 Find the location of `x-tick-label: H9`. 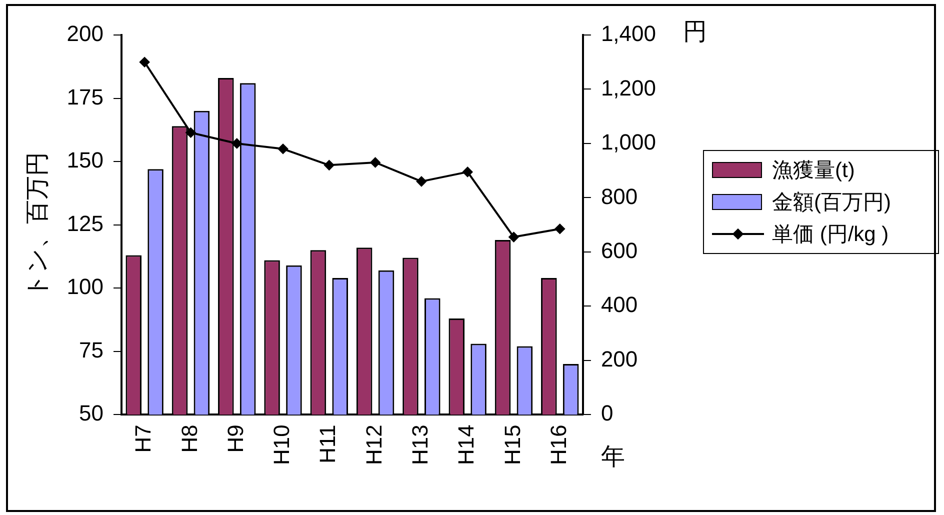

x-tick-label: H9 is located at coordinates (235, 438).